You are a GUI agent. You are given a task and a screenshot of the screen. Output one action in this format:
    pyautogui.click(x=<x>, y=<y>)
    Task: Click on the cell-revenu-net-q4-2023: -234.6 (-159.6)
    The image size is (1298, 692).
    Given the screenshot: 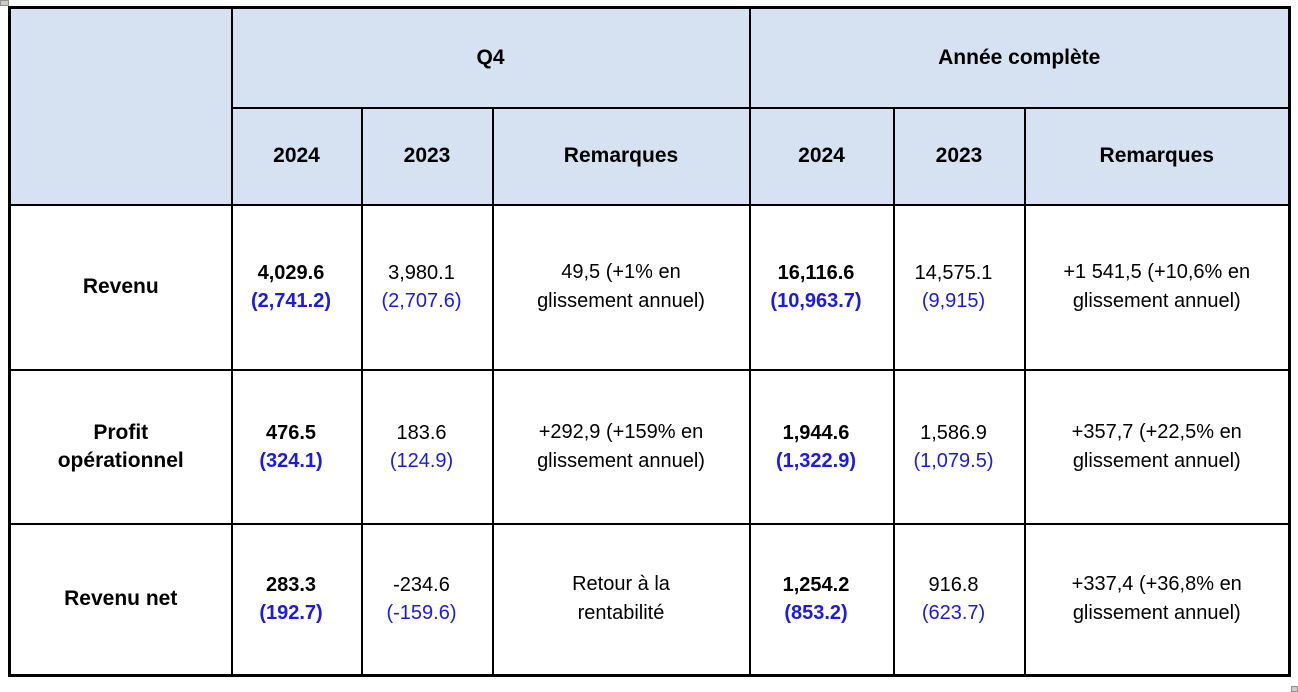 What is the action you would take?
    pyautogui.click(x=427, y=599)
    